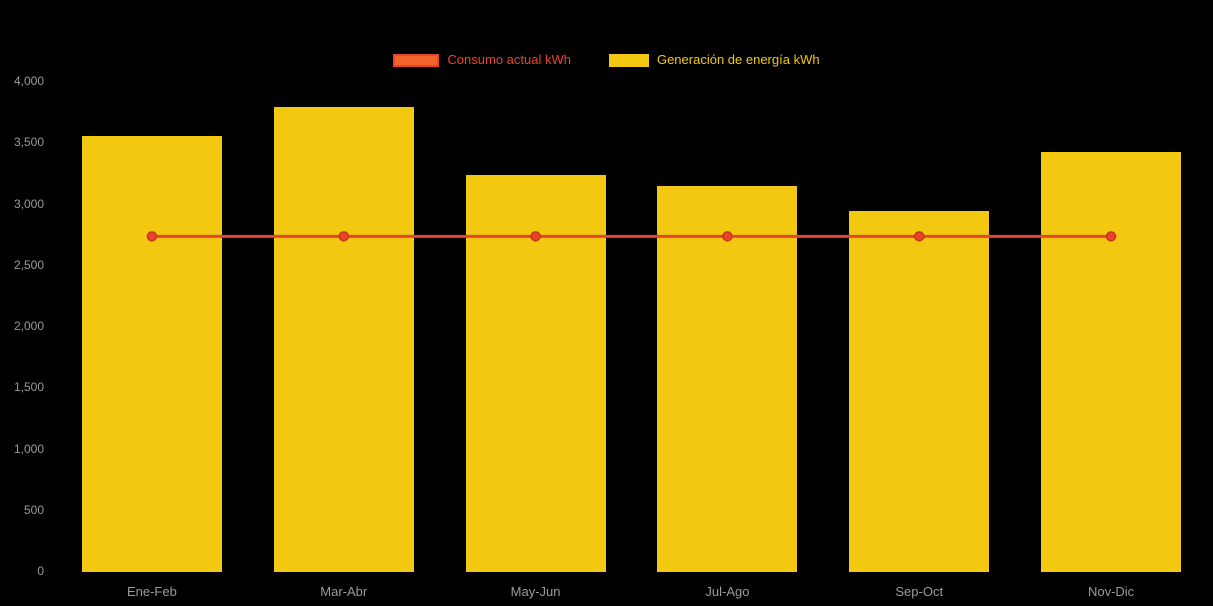  What do you see at coordinates (28, 326) in the screenshot?
I see `y-axis-tick-label: 2,000` at bounding box center [28, 326].